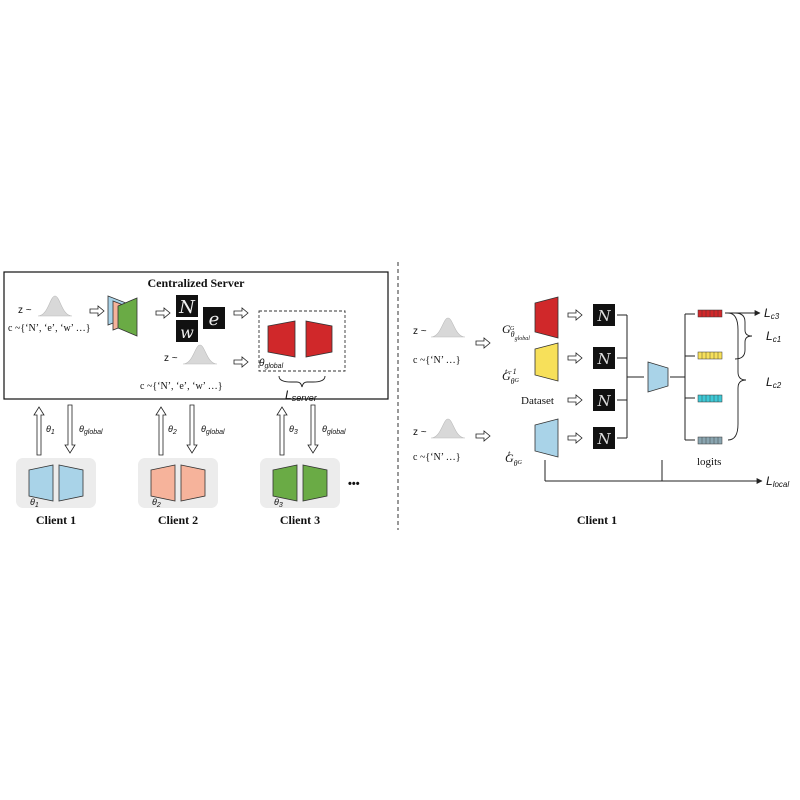 This screenshot has width=800, height=800. I want to click on client-1-name: Client 1, so click(56, 520).